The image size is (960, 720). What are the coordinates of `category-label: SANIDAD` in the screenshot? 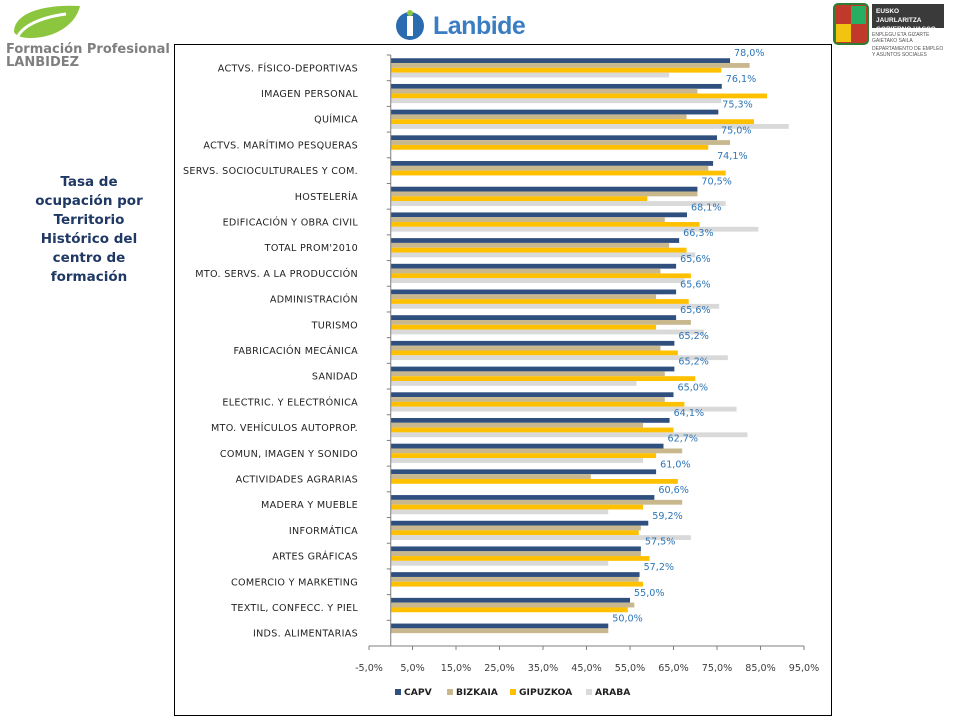 It's located at (335, 377).